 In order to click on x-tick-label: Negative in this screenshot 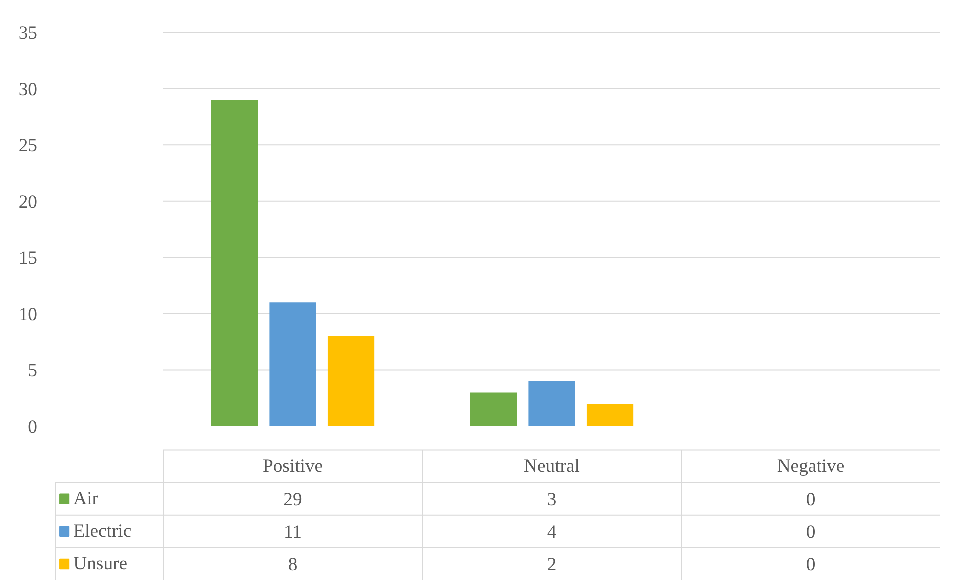, I will do `click(811, 467)`.